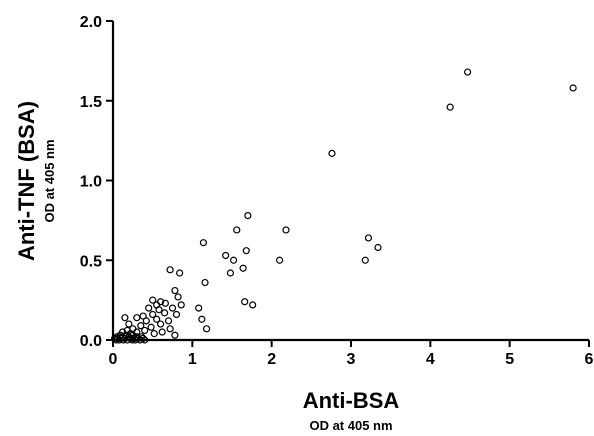 This screenshot has width=594, height=436. What do you see at coordinates (91, 261) in the screenshot?
I see `y-tick-label: 0.5` at bounding box center [91, 261].